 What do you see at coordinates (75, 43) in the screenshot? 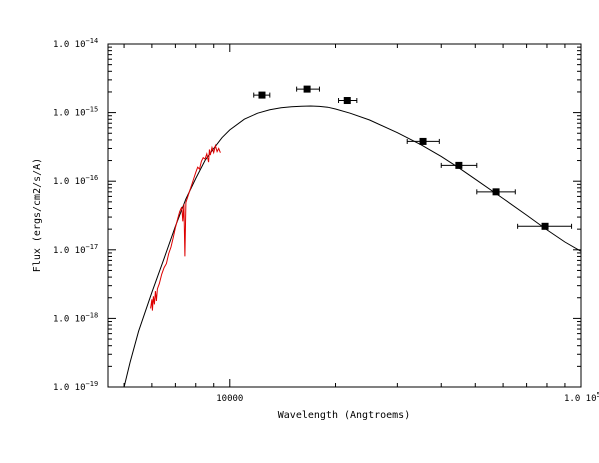
I see `y-tick-label: 1.0 10−14` at bounding box center [75, 43].